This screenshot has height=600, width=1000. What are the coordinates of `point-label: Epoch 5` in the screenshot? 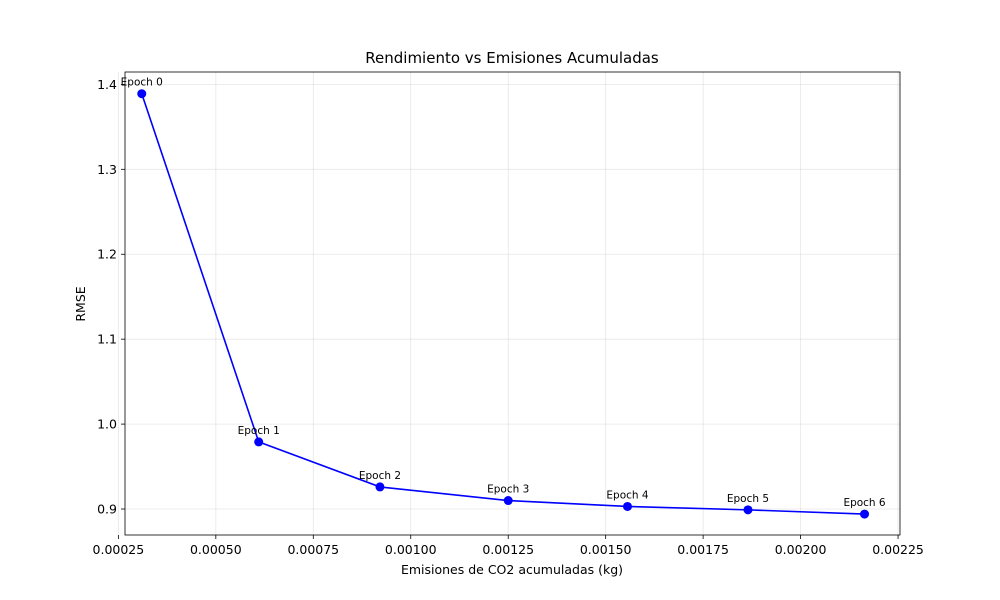 It's located at (748, 499).